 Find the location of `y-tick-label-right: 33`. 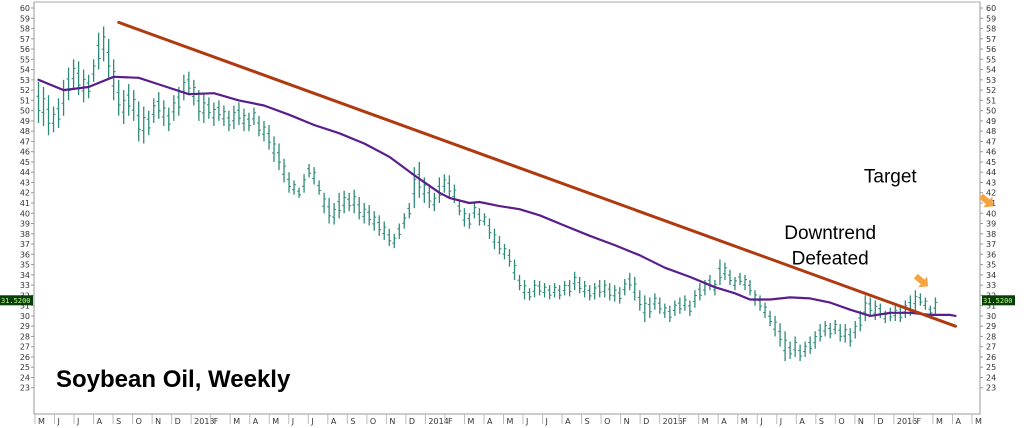

y-tick-label-right: 33 is located at coordinates (991, 285).